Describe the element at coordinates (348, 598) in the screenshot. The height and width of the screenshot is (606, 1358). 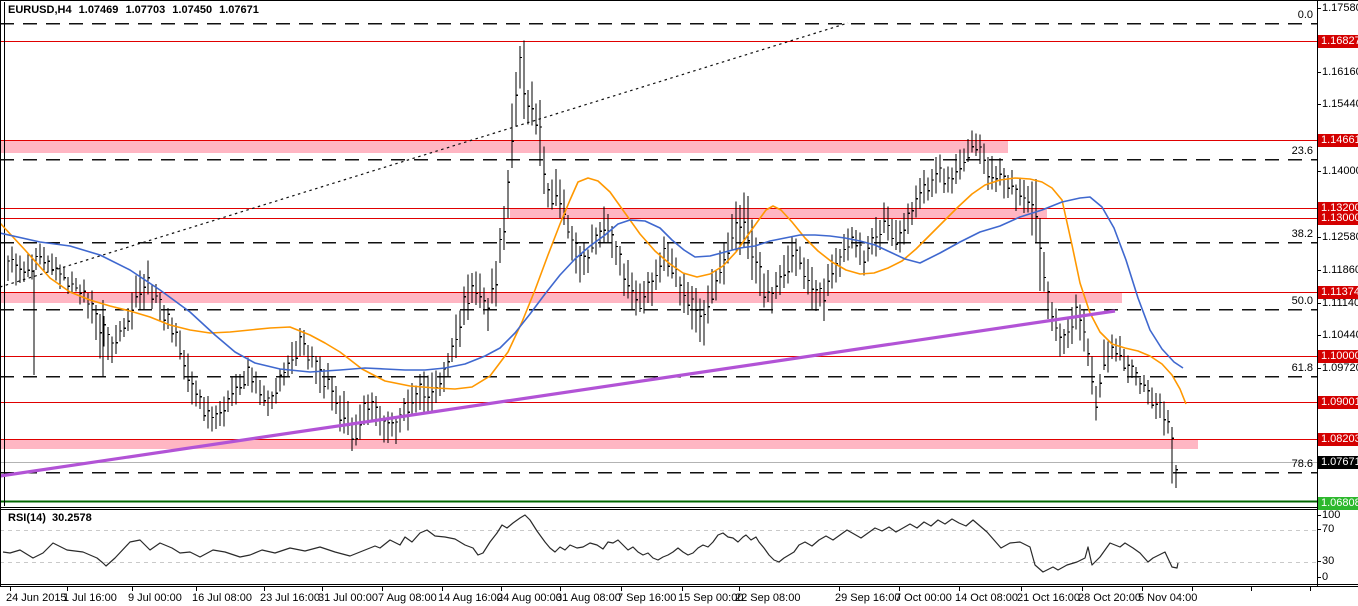
I see `time-axis-label: 31 Jul 00:00` at that location.